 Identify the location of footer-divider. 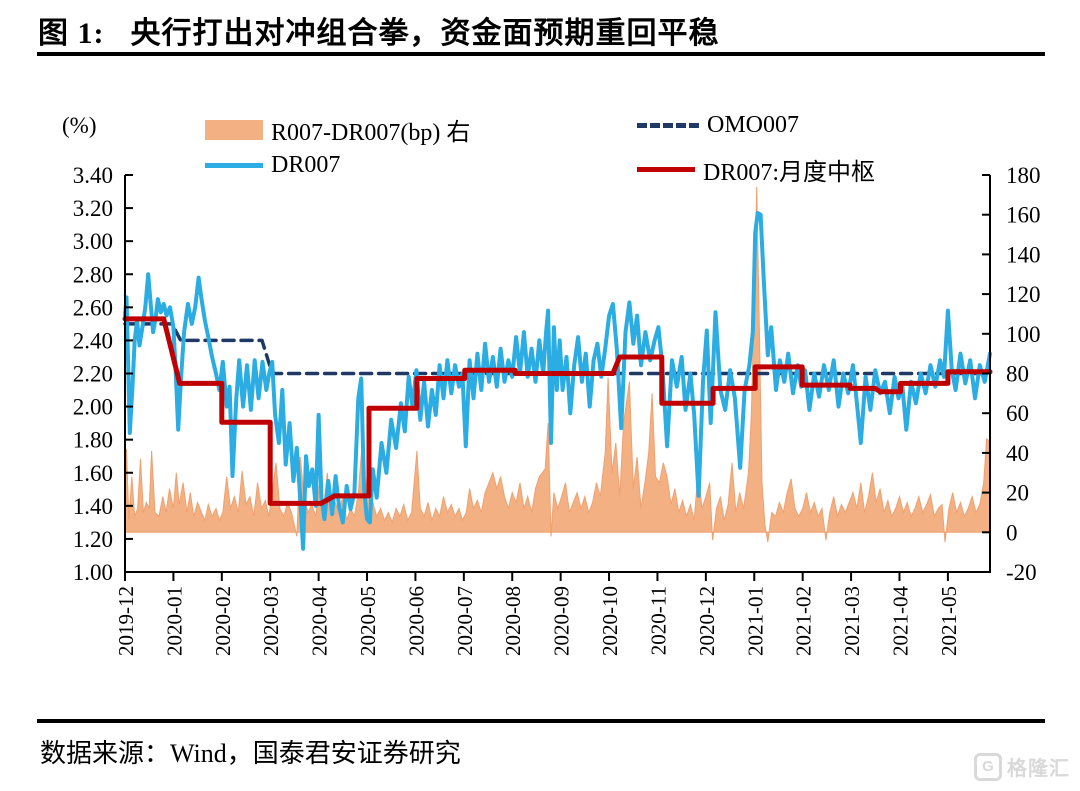
(541, 721).